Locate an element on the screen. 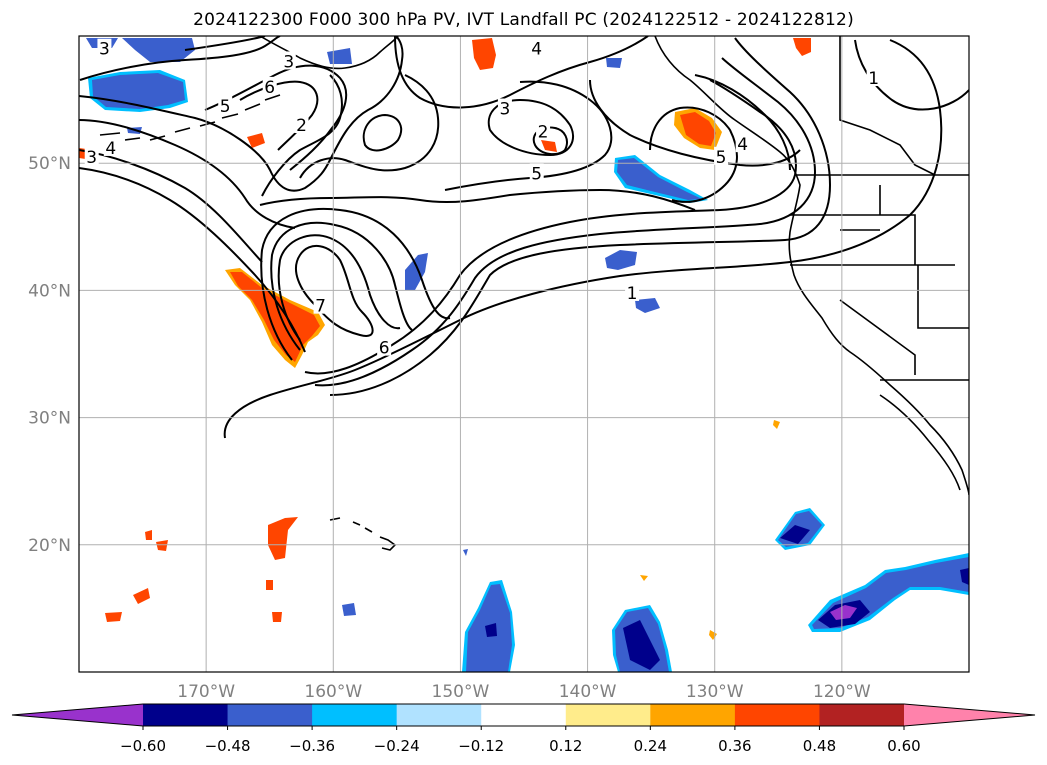 This screenshot has width=1047, height=765. baja-coastline is located at coordinates (920, 442).